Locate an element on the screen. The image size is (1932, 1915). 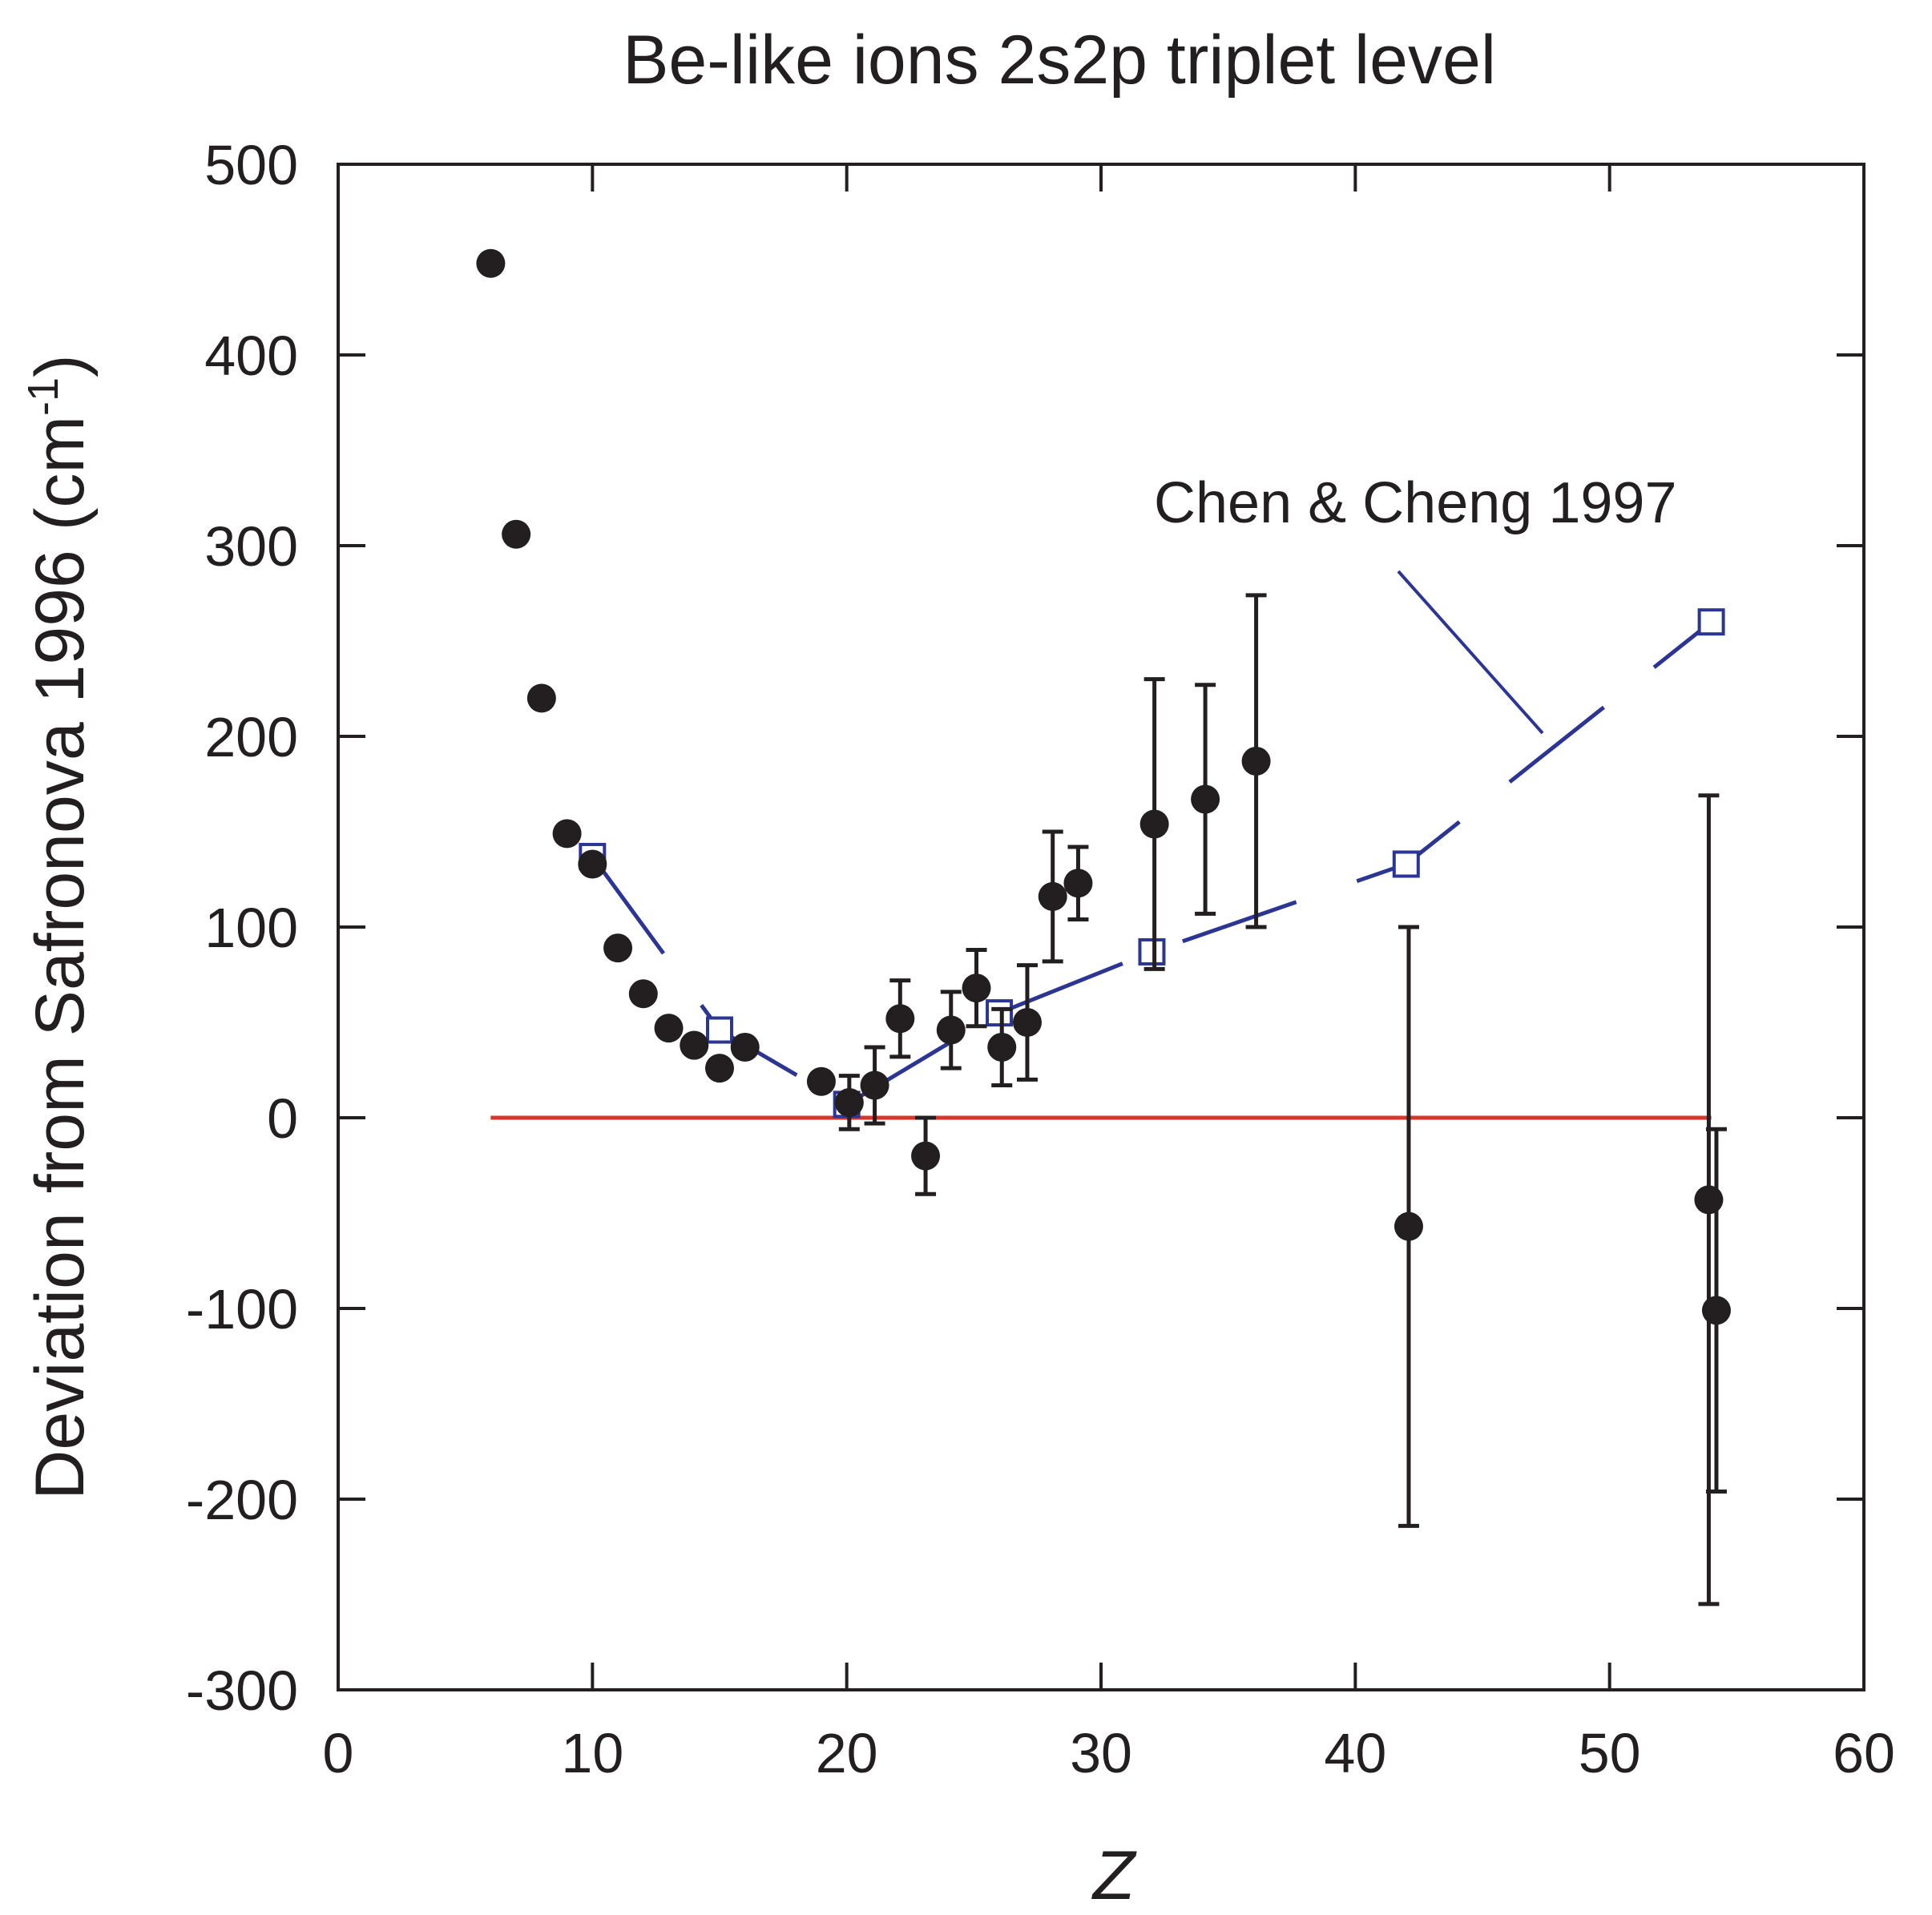
y-axis-label: Deviation from Safronova 1996 (cm-1) is located at coordinates (59, 926).